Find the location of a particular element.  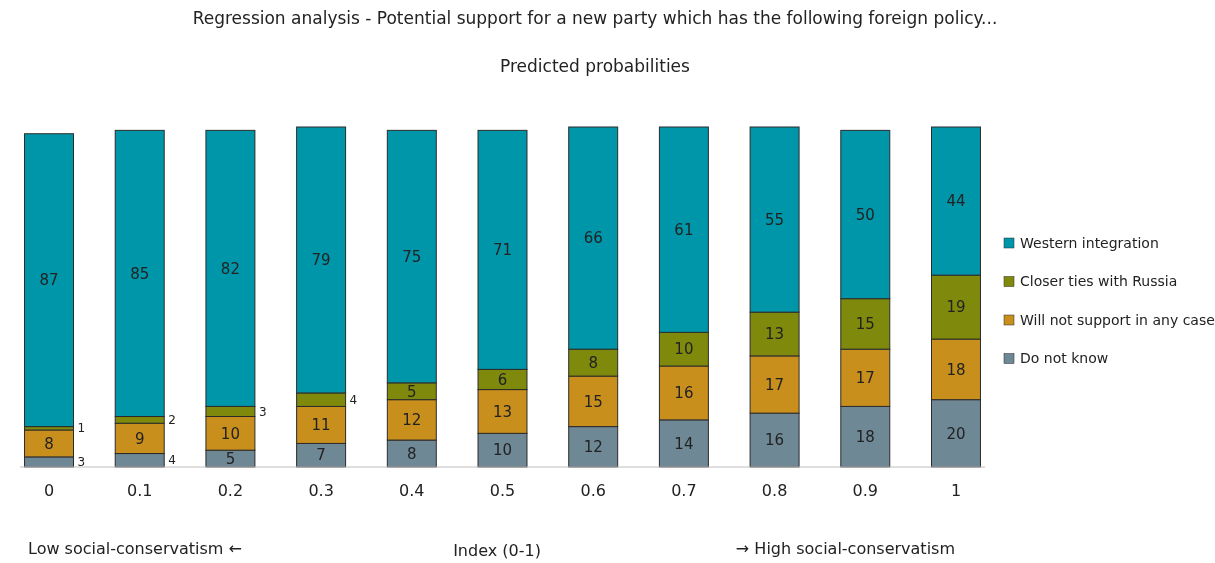

data-label: 82 is located at coordinates (230, 268).